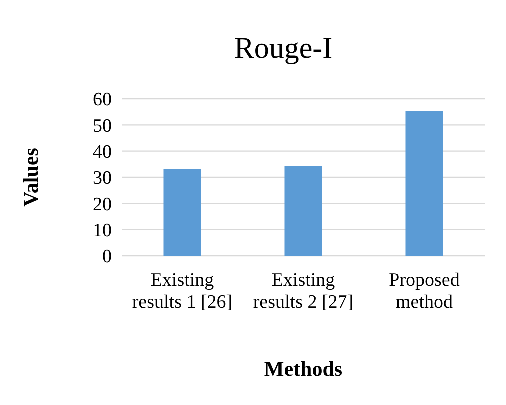  Describe the element at coordinates (102, 100) in the screenshot. I see `y-tick-label: 60` at that location.